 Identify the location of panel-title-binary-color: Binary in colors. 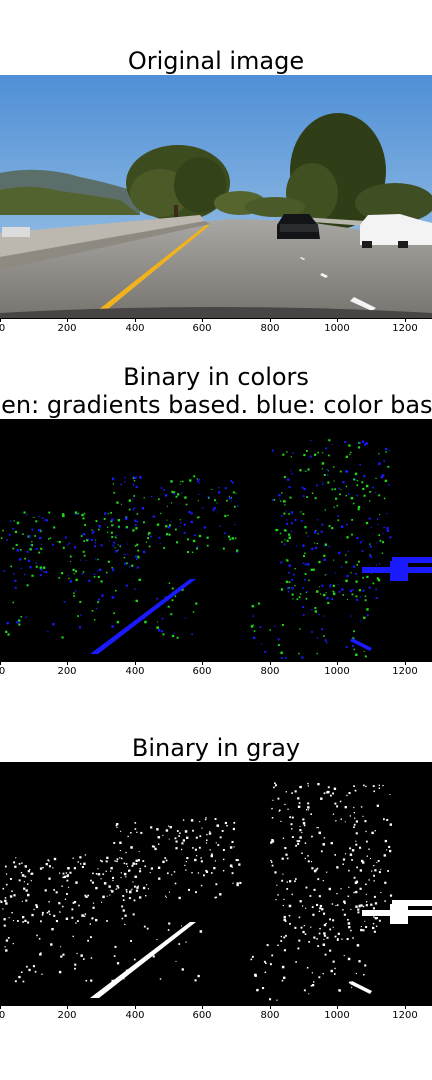
(216, 377).